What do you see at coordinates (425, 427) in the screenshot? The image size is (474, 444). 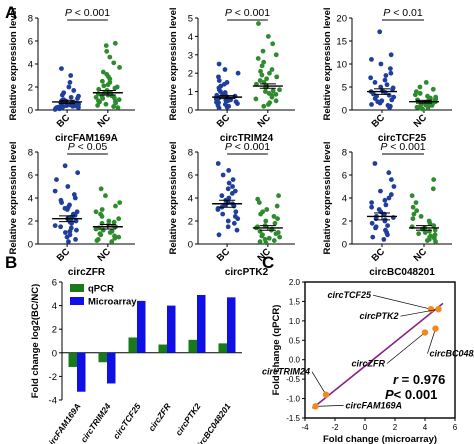 I see `x-tick-label: 4` at bounding box center [425, 427].